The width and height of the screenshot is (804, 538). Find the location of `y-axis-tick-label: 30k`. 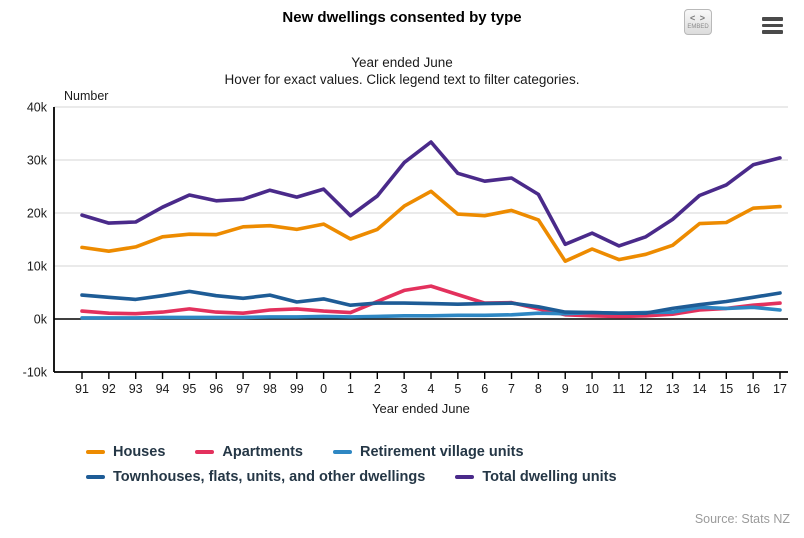

y-axis-tick-label: 30k is located at coordinates (37, 161).